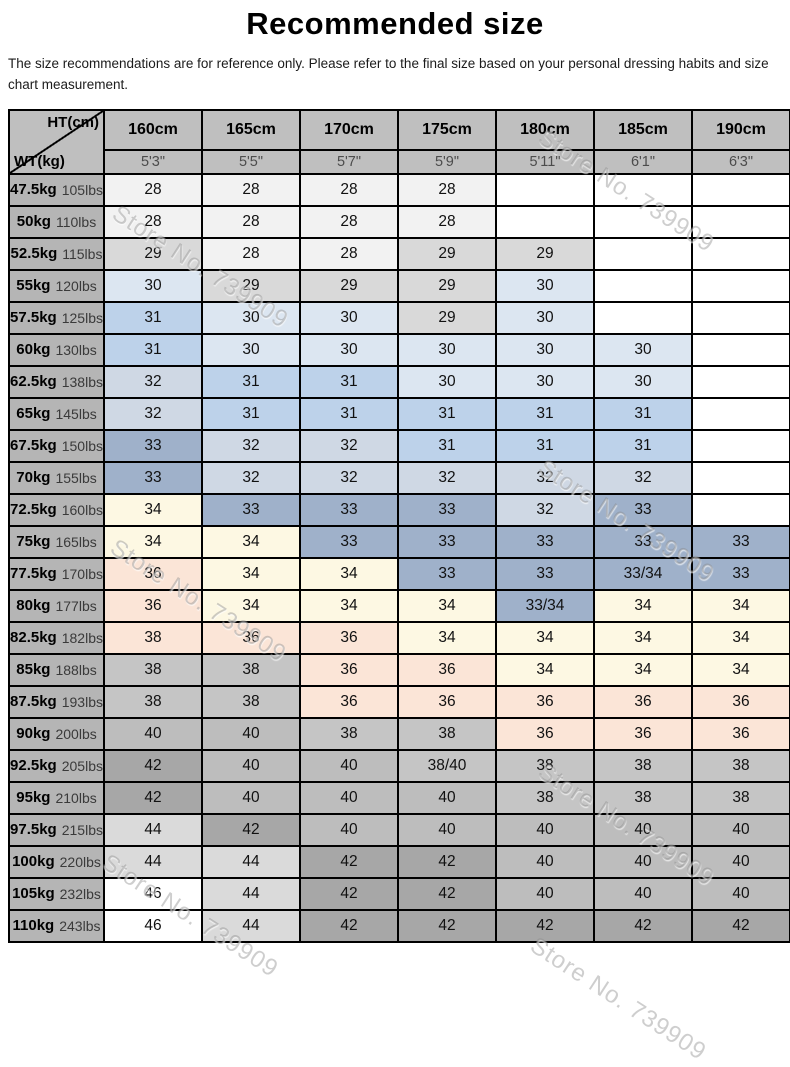  Describe the element at coordinates (33, 286) in the screenshot. I see `weight-kg-label: 55kg` at that location.